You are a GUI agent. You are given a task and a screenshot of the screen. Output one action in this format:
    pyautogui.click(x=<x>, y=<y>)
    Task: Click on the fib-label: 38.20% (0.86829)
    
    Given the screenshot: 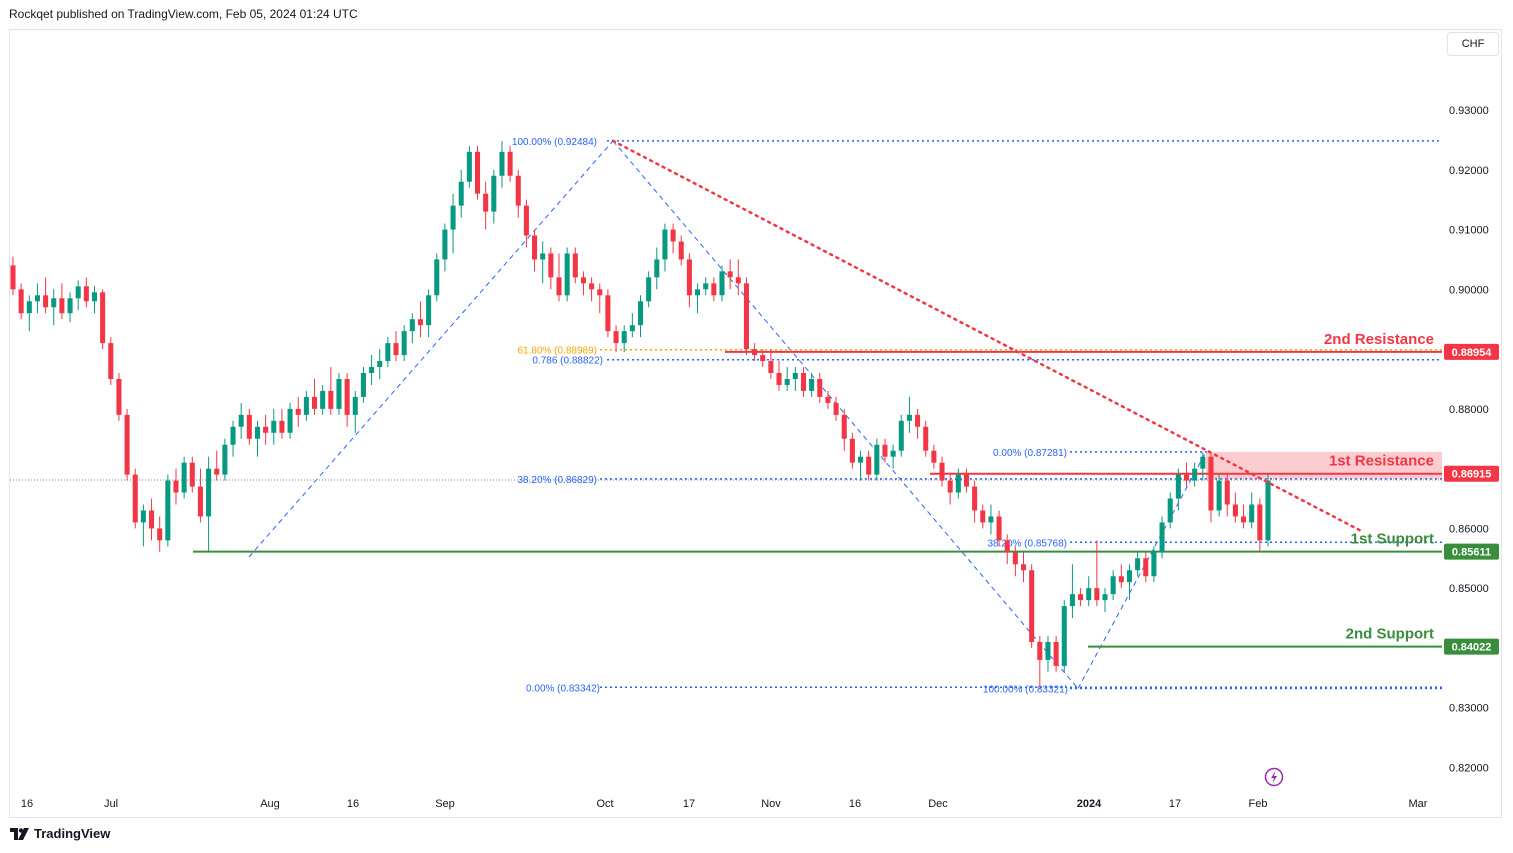 What is the action you would take?
    pyautogui.click(x=557, y=480)
    